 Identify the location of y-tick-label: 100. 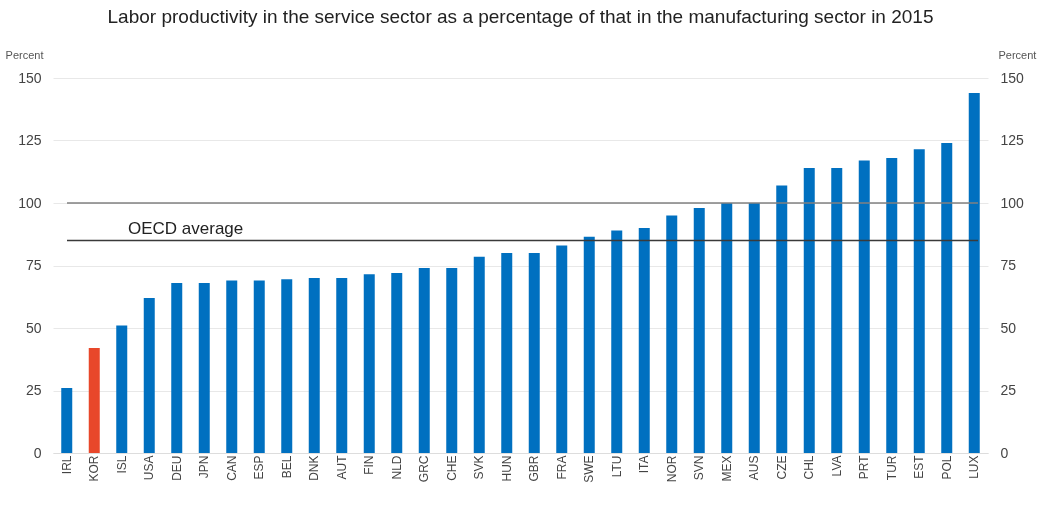
(30, 202).